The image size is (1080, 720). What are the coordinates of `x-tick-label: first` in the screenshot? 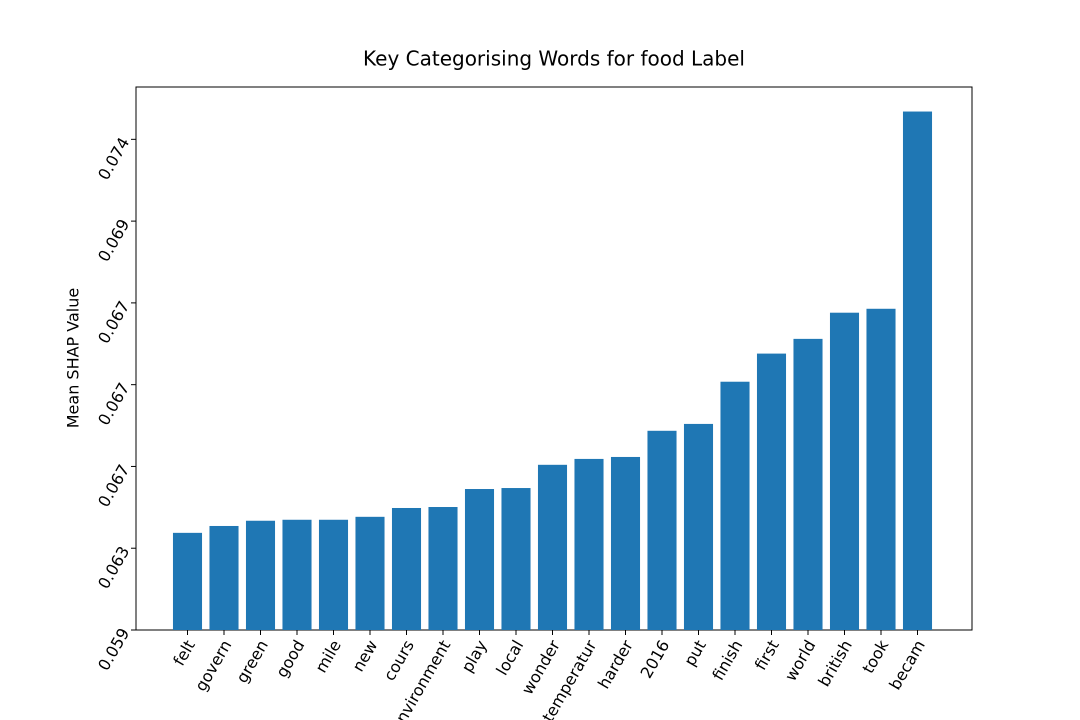 It's located at (767, 655).